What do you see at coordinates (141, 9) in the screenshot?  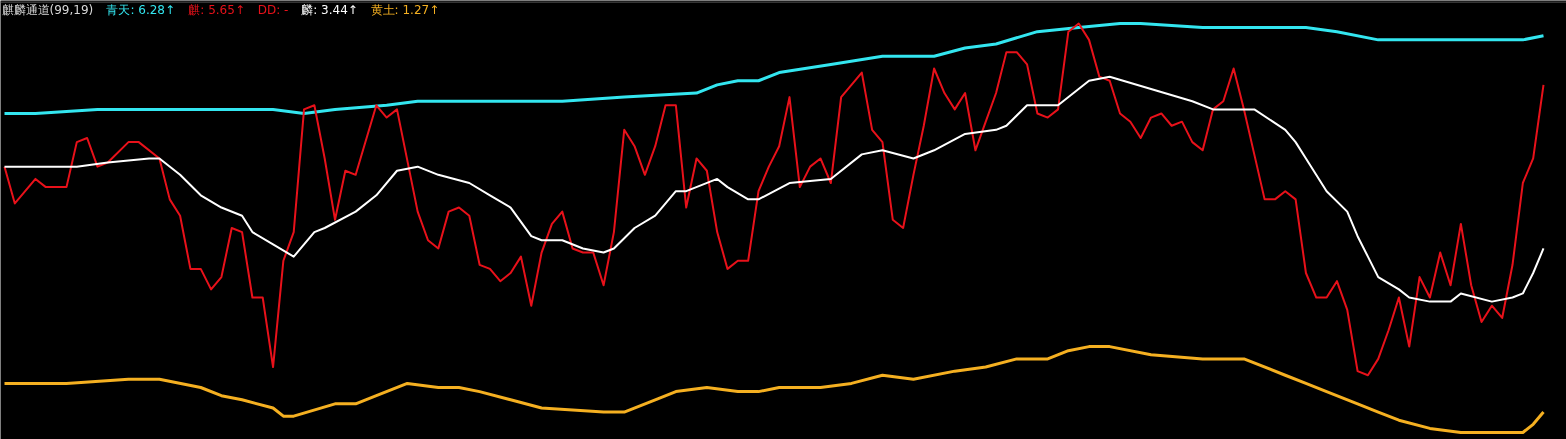 I see `text: 青天: 6.28↑` at bounding box center [141, 9].